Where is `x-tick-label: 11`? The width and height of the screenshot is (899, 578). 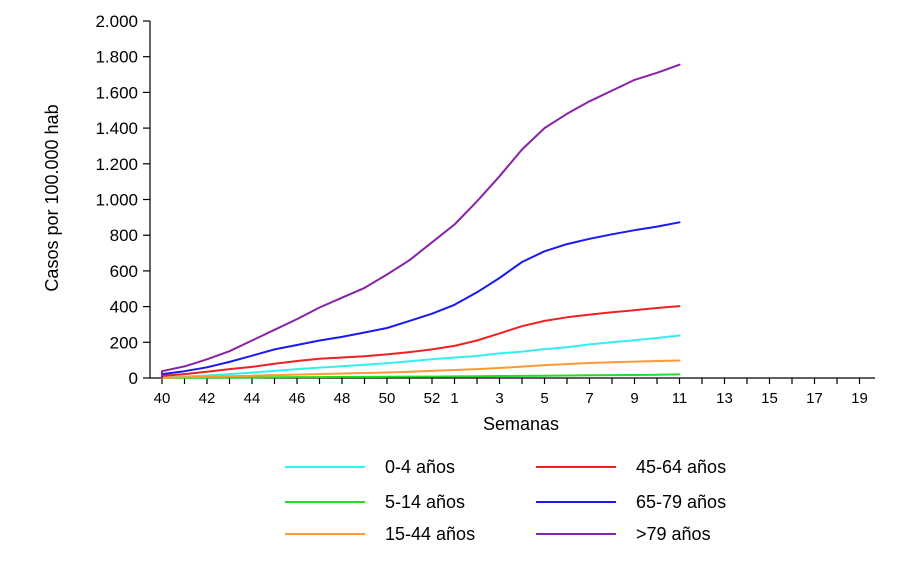
x-tick-label: 11 is located at coordinates (680, 398).